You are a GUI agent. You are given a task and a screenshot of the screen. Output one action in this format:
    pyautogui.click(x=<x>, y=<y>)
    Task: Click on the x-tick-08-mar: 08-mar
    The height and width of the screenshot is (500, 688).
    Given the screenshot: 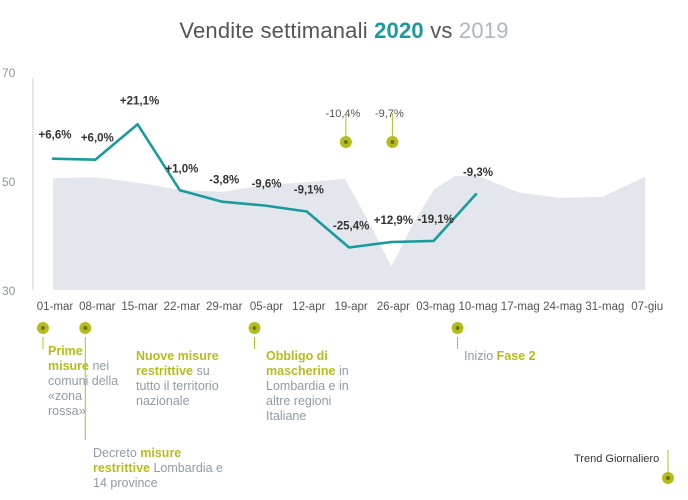 What is the action you would take?
    pyautogui.click(x=97, y=307)
    